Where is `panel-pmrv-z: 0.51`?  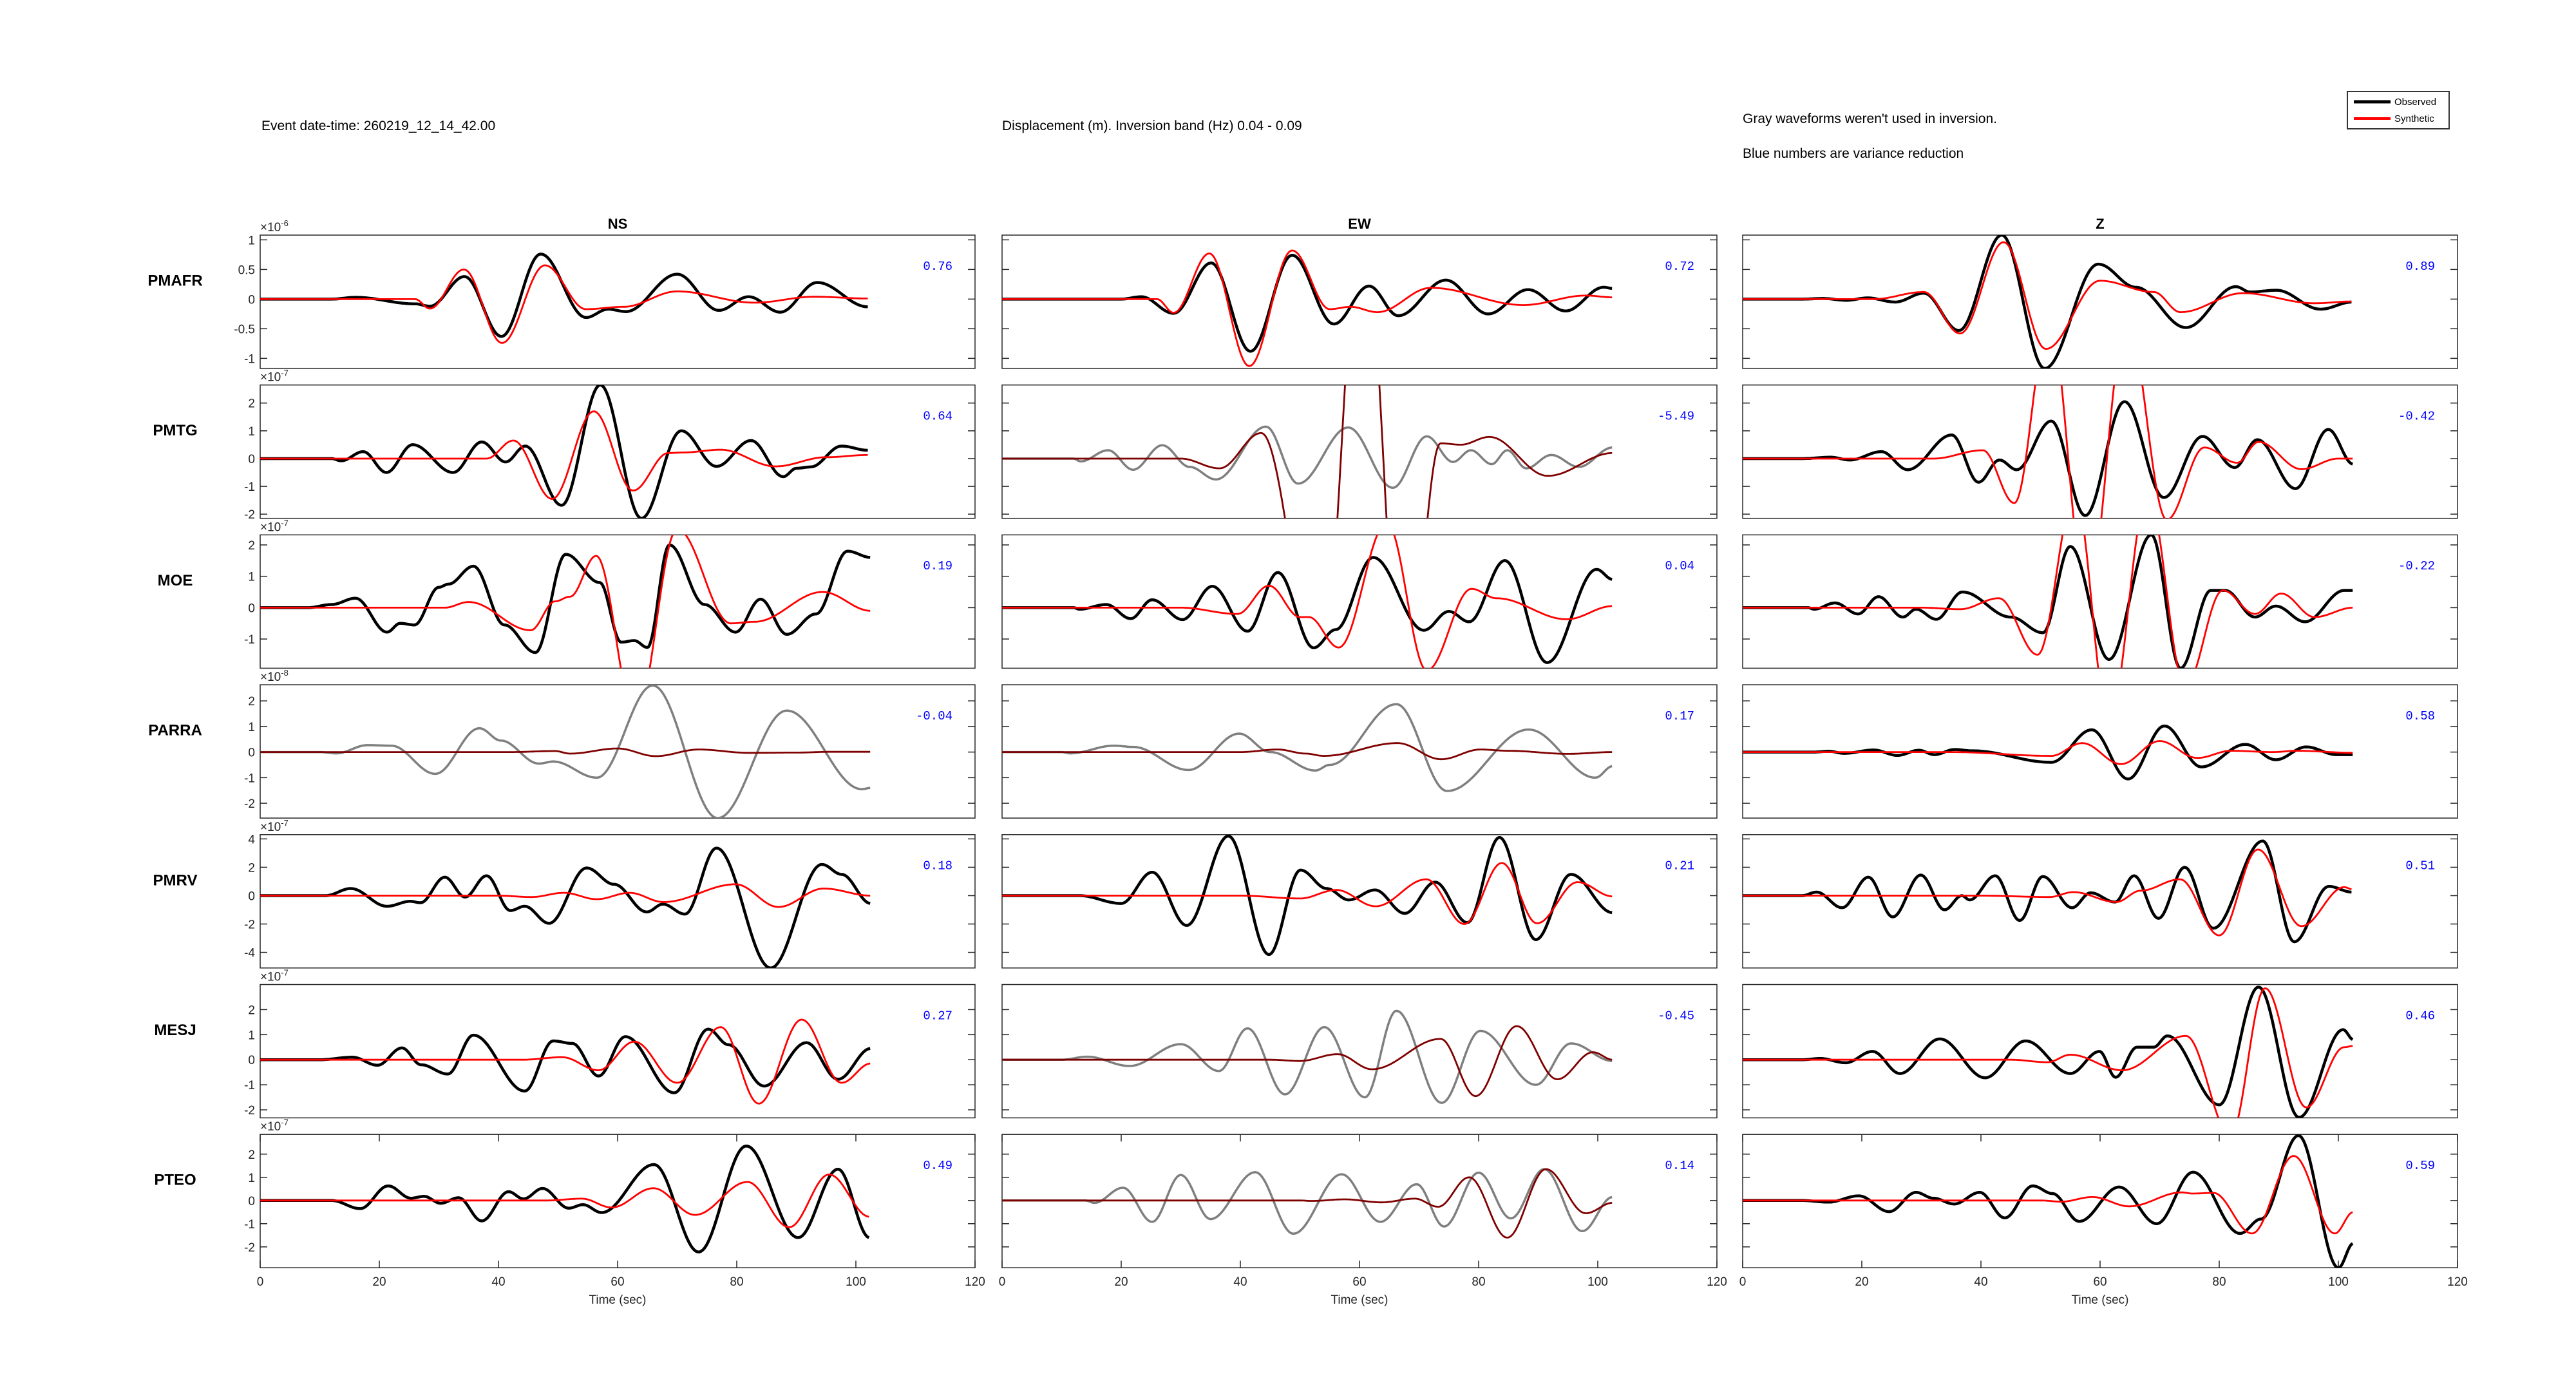 panel-pmrv-z: 0.51 is located at coordinates (2100, 902).